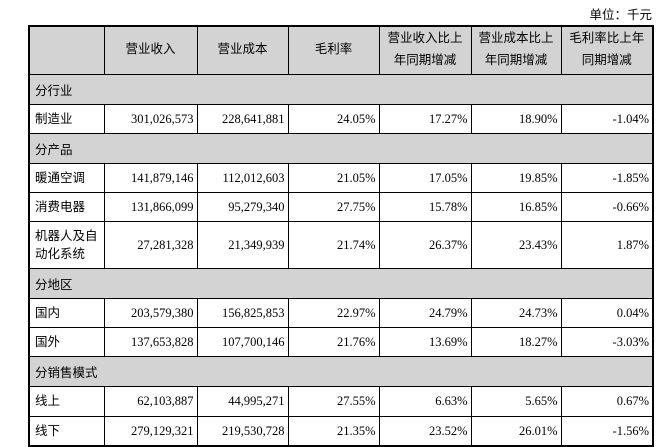  I want to click on column-header: 毛利率比上年同期增减, so click(607, 50).